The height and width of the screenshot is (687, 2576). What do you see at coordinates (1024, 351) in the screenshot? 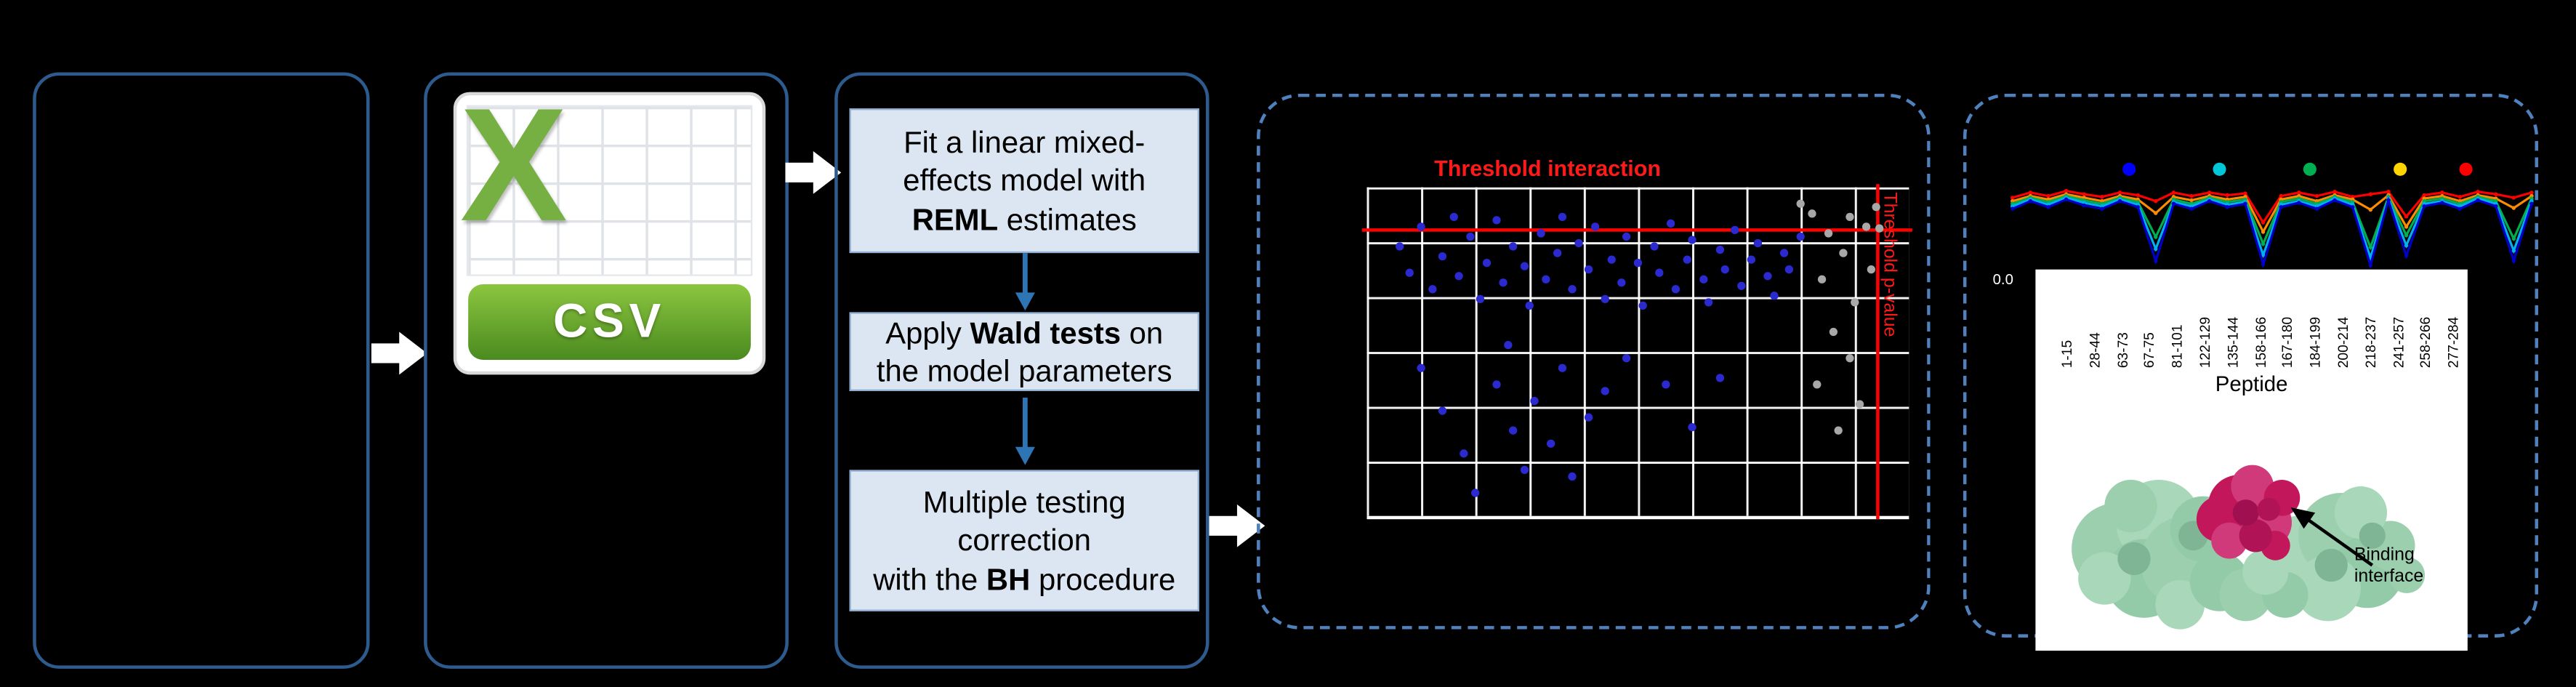
I see `step-text-wald: Apply Wald tests on the model parameters` at bounding box center [1024, 351].